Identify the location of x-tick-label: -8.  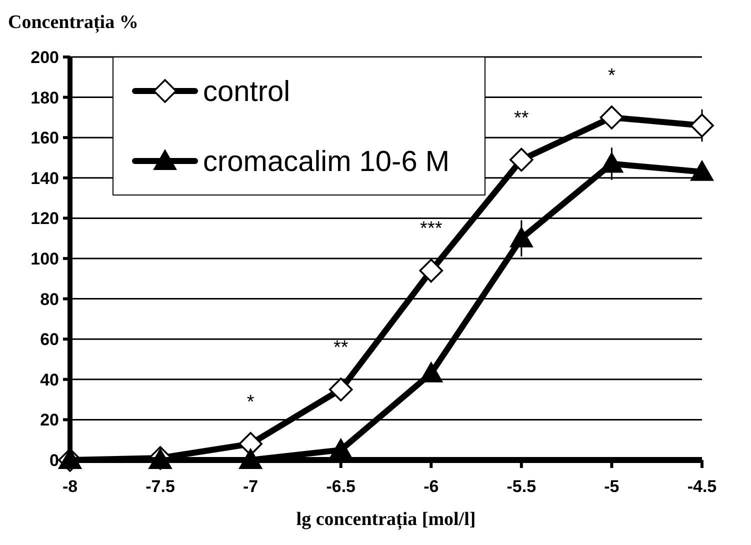
(70, 486).